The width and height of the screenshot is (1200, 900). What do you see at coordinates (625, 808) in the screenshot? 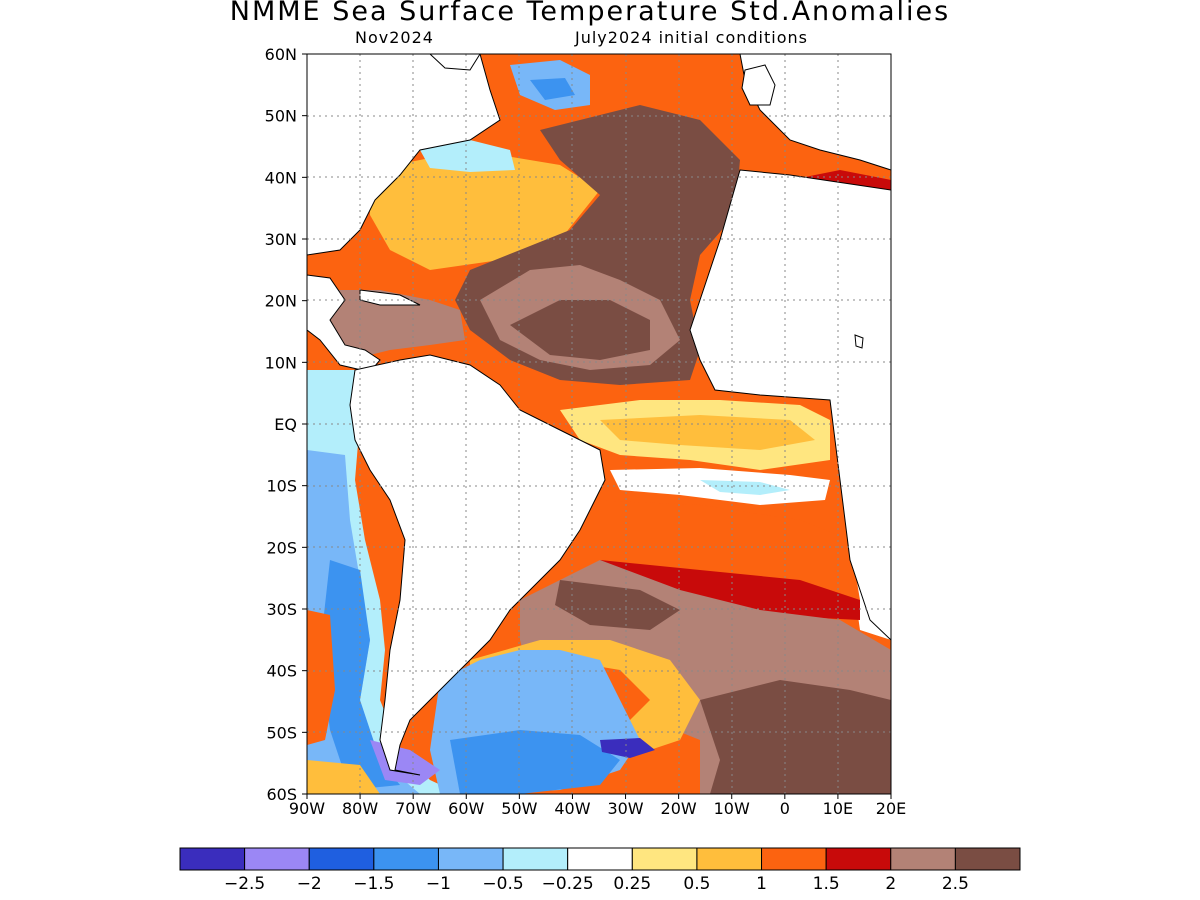
I see `lon-tick-label: 30W` at bounding box center [625, 808].